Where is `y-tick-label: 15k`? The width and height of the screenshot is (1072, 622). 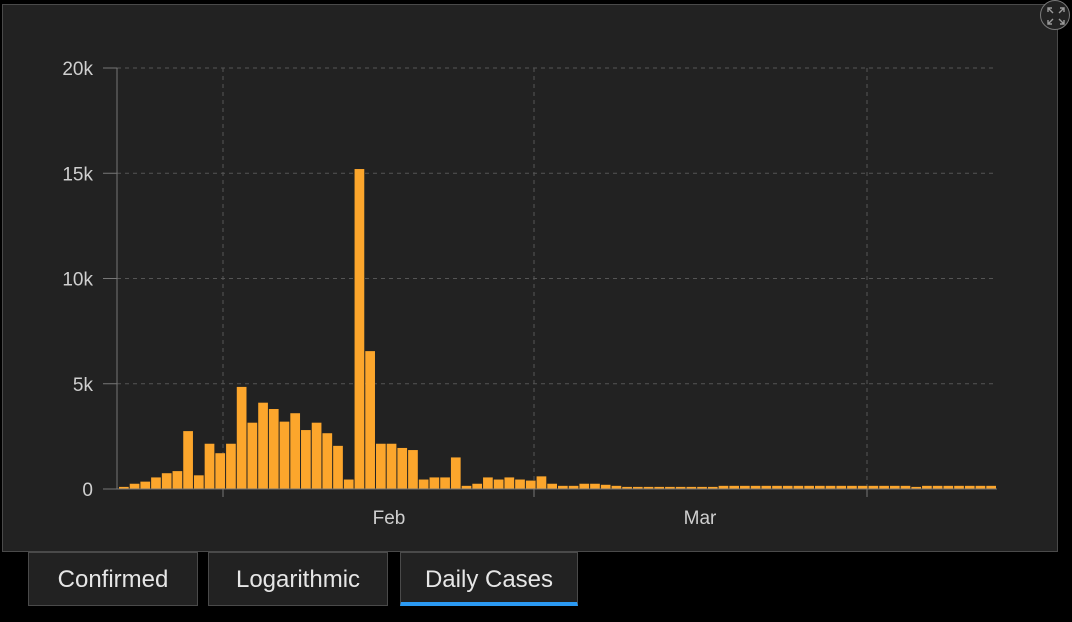 y-tick-label: 15k is located at coordinates (77, 174).